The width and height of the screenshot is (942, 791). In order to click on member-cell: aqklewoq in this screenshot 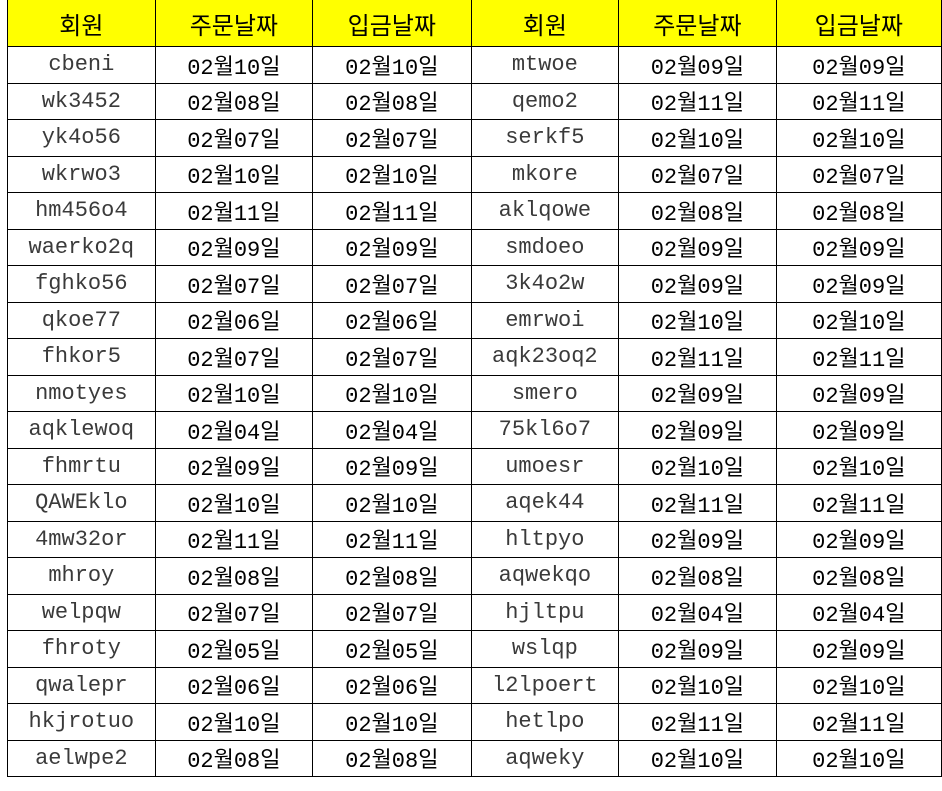, I will do `click(81, 430)`.